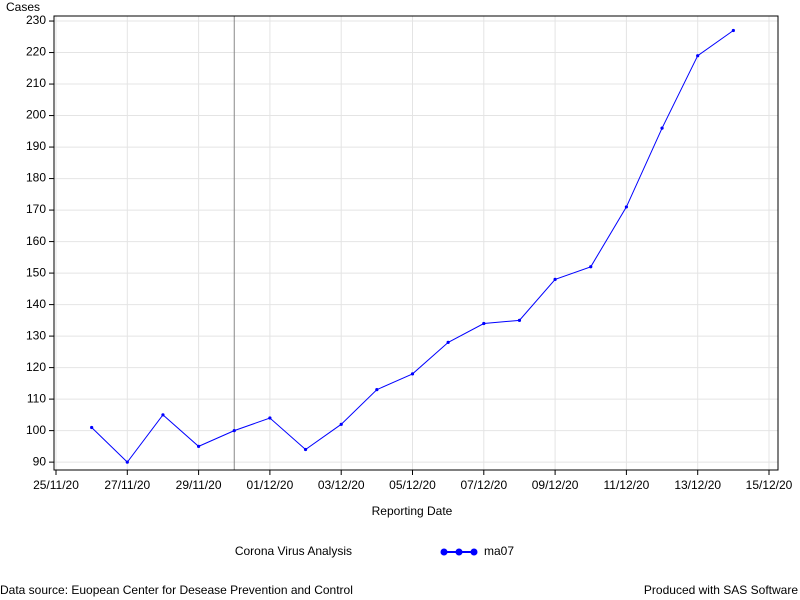 Image resolution: width=800 pixels, height=600 pixels. Describe the element at coordinates (36, 304) in the screenshot. I see `y-tick-label: 140` at that location.